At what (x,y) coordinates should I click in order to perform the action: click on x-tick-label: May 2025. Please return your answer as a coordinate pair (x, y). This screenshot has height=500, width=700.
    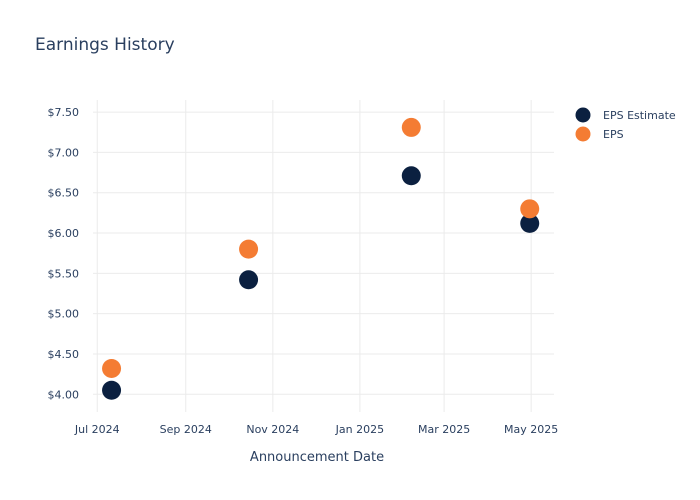
    Looking at the image, I should click on (531, 429).